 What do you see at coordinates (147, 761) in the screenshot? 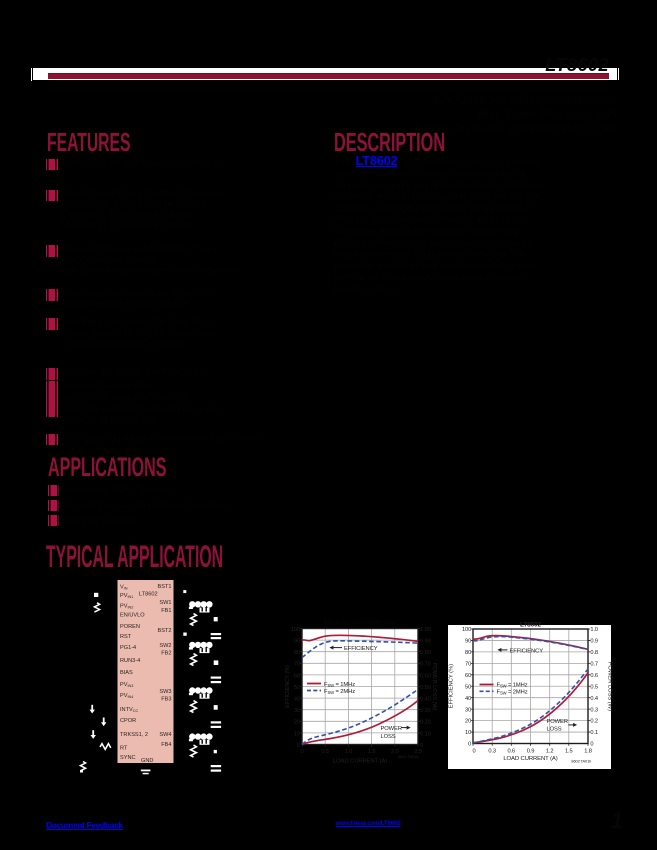
I see `svg-text: GND` at bounding box center [147, 761].